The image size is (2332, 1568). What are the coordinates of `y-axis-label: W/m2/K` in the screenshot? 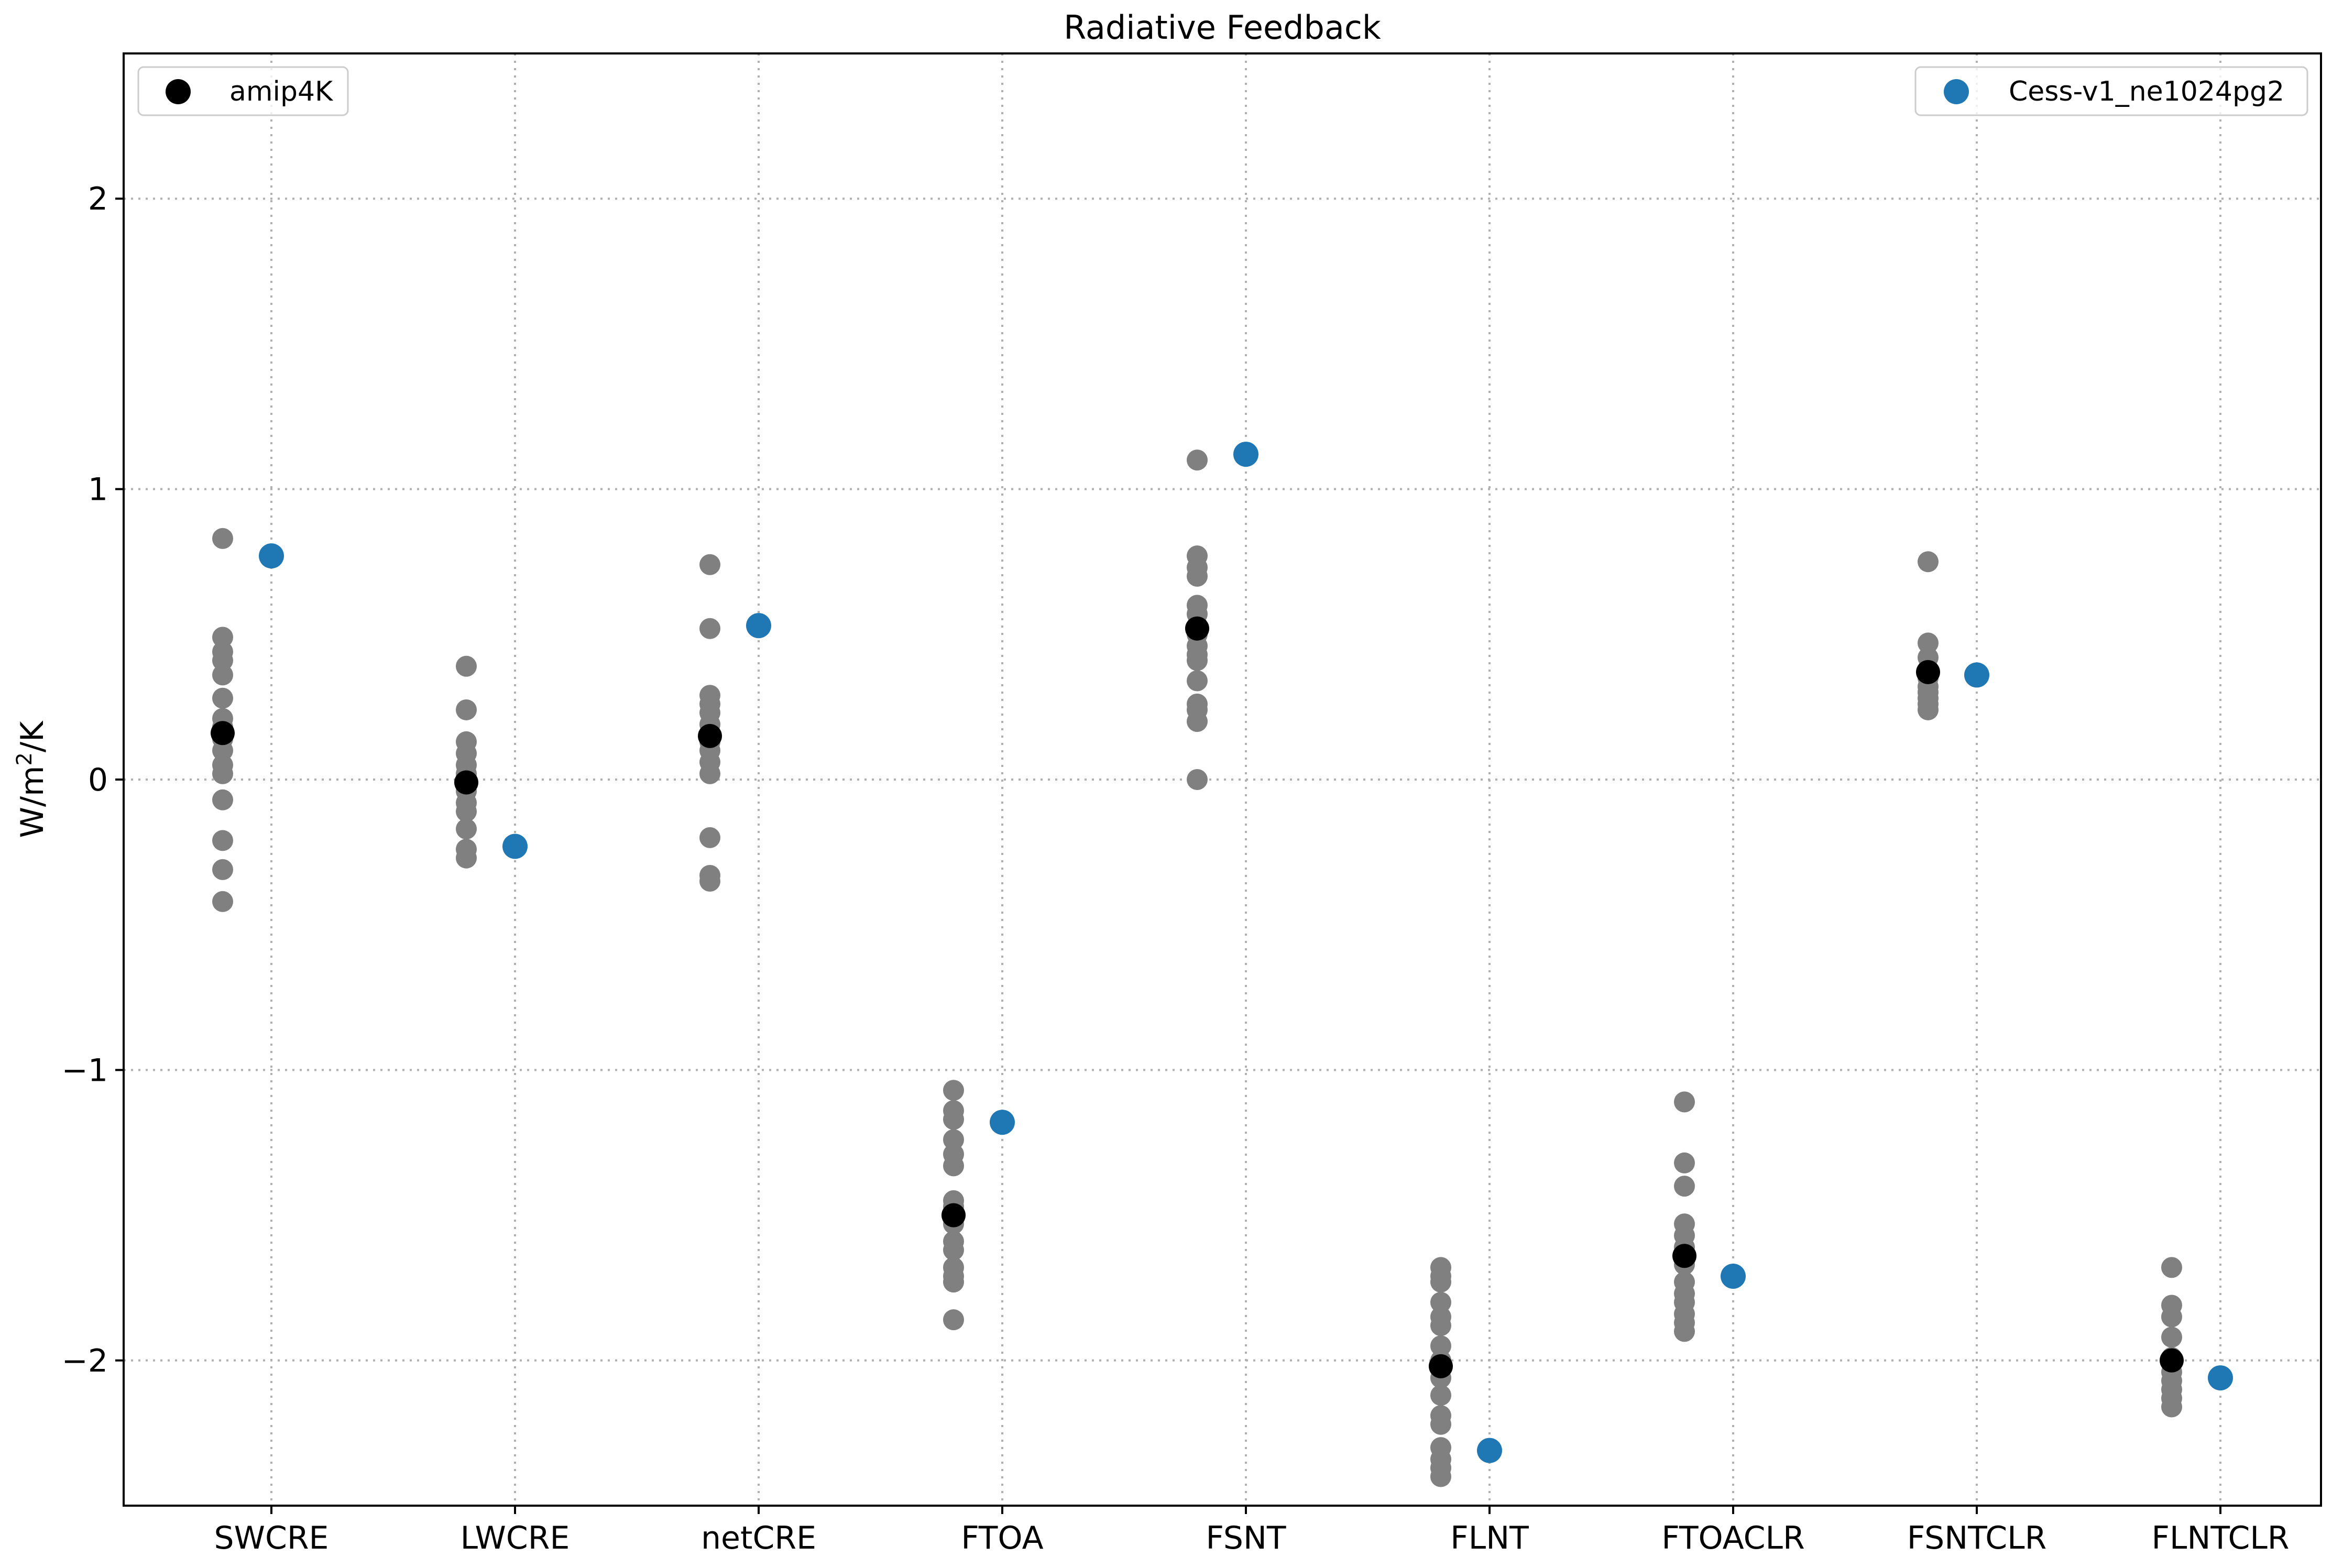 It's located at (32, 779).